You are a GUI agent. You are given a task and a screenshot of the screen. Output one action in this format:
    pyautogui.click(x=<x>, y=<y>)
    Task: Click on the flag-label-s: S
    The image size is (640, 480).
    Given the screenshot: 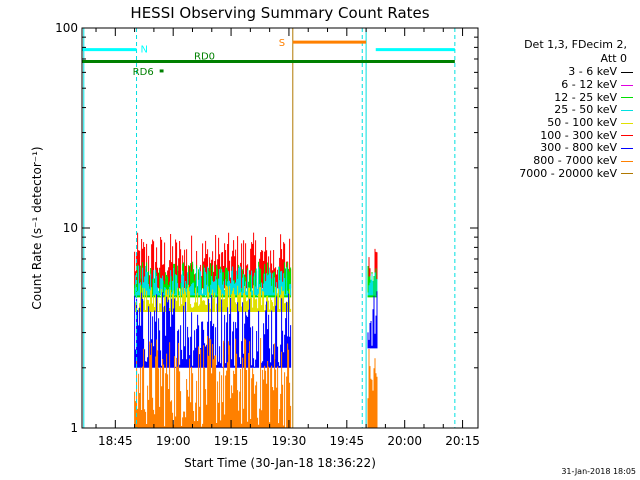 What is the action you would take?
    pyautogui.click(x=282, y=43)
    